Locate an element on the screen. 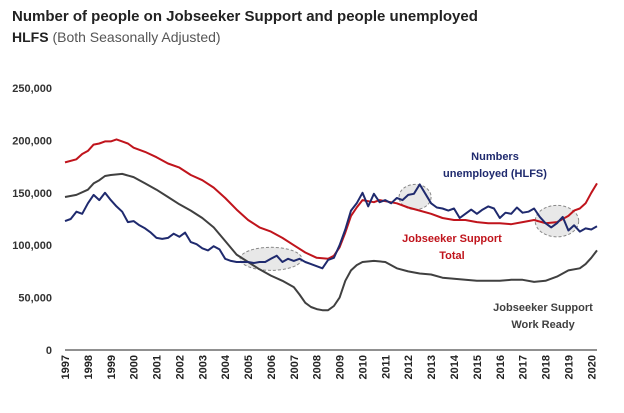  x-tick-label: 2016 is located at coordinates (501, 367).